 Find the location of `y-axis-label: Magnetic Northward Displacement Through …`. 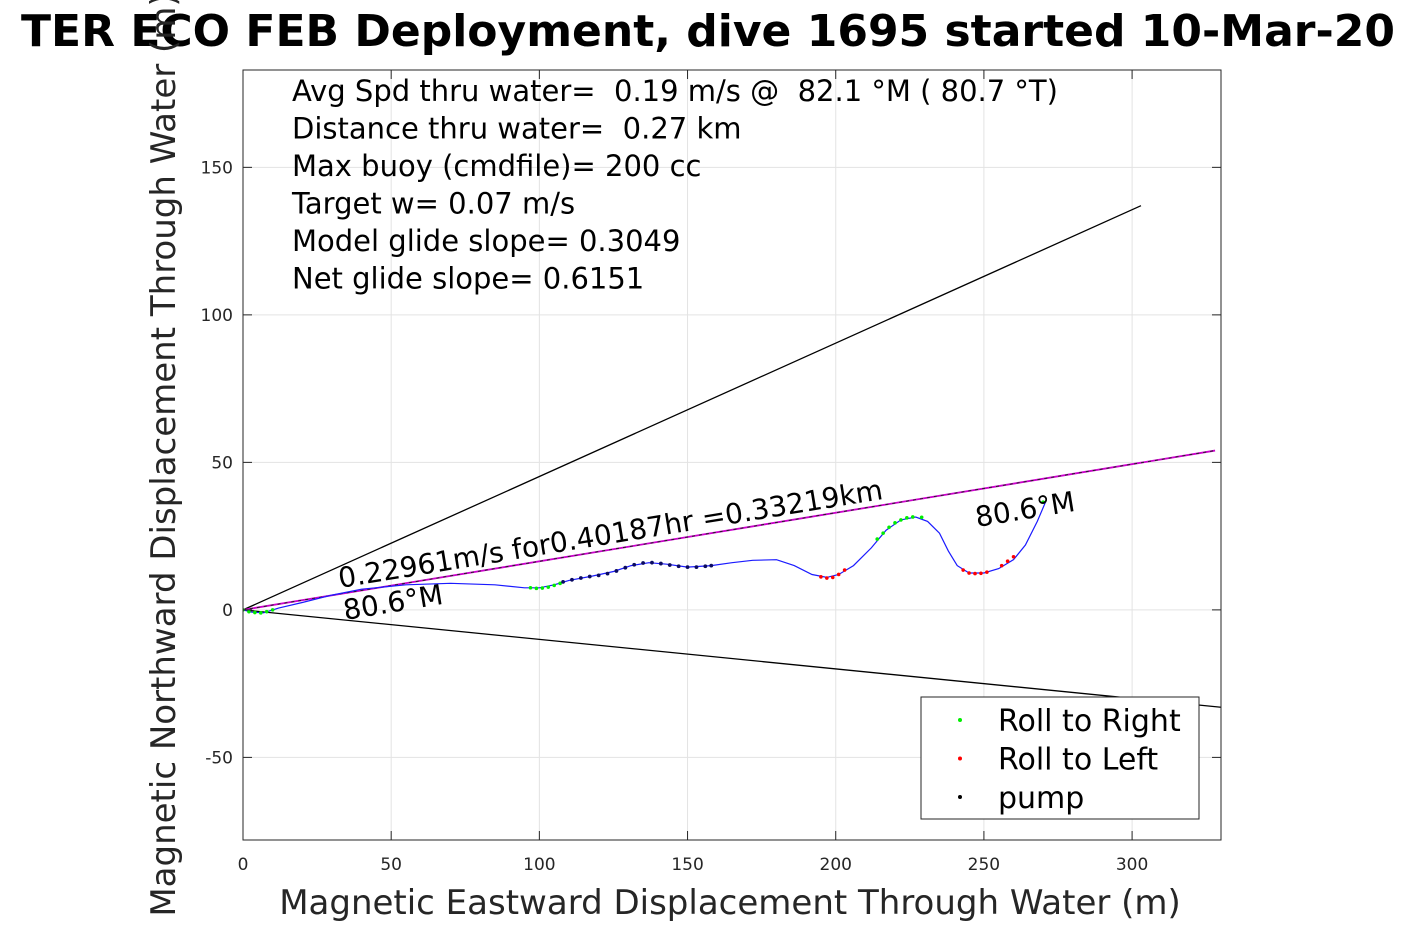

y-axis-label: Magnetic Northward Displacement Through … is located at coordinates (164, 458).